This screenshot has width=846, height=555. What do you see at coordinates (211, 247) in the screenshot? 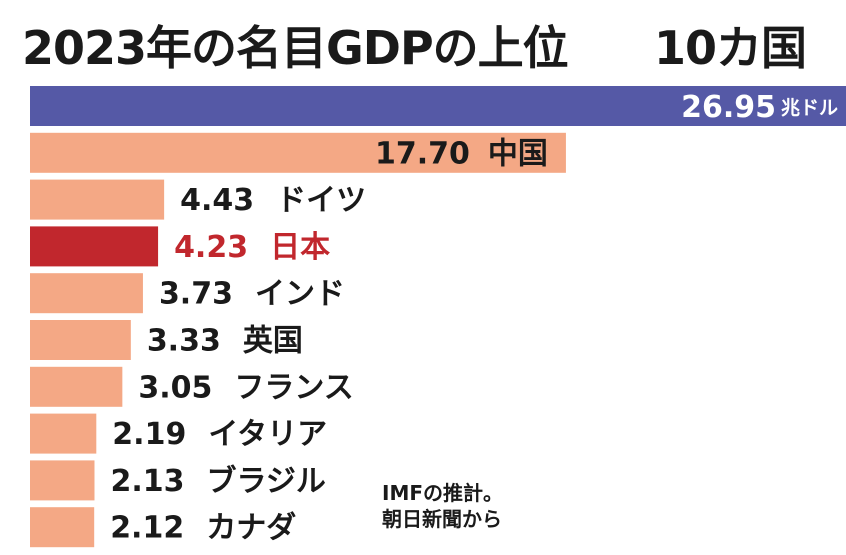
I see `bar-value-label-4: 4.23` at bounding box center [211, 247].